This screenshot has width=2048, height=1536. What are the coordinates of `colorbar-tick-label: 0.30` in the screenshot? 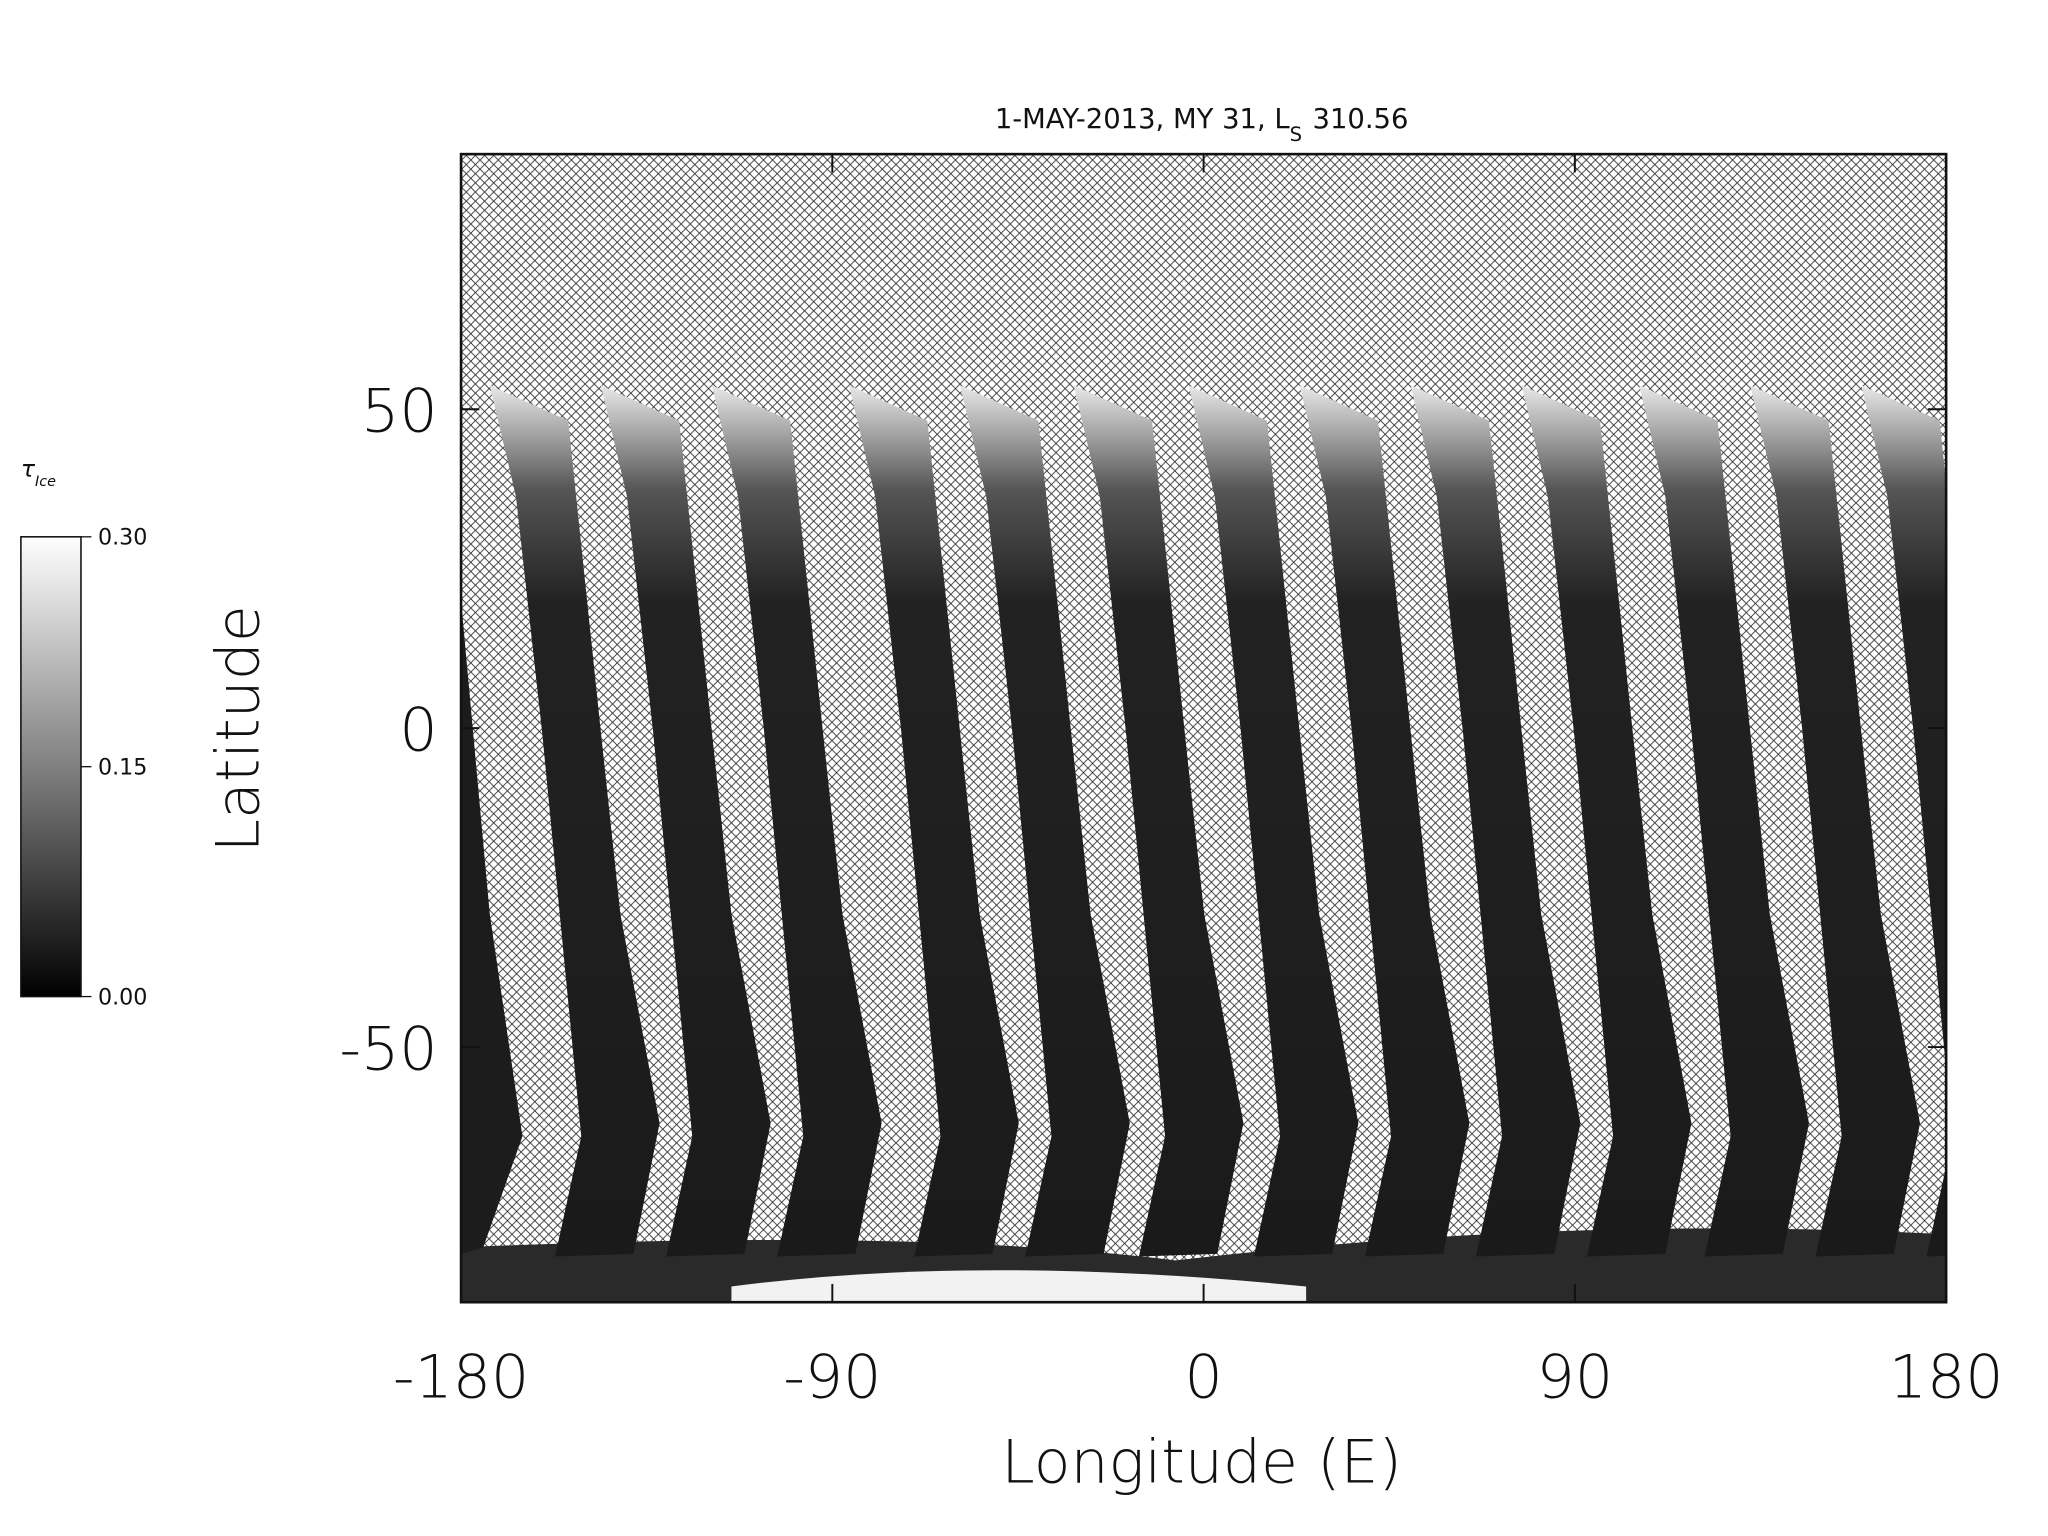 It's located at (122, 538).